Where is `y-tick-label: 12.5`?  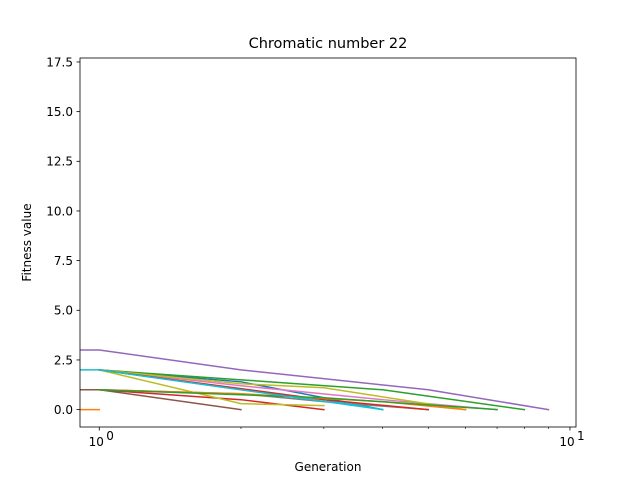 y-tick-label: 12.5 is located at coordinates (59, 162).